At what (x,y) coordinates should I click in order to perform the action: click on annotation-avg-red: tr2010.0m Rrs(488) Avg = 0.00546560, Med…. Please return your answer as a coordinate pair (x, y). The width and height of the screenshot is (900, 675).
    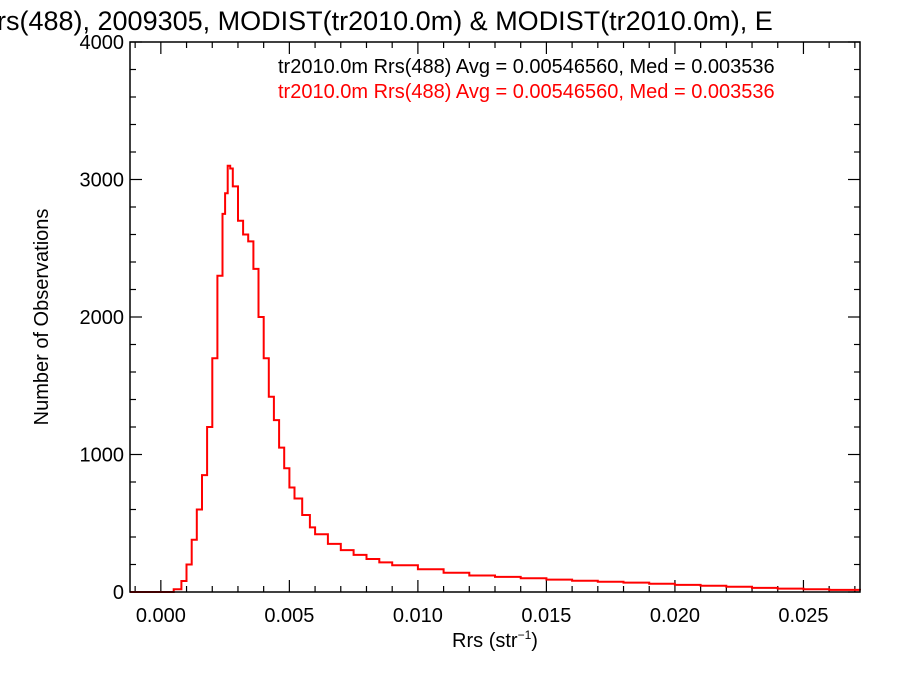
    Looking at the image, I should click on (526, 92).